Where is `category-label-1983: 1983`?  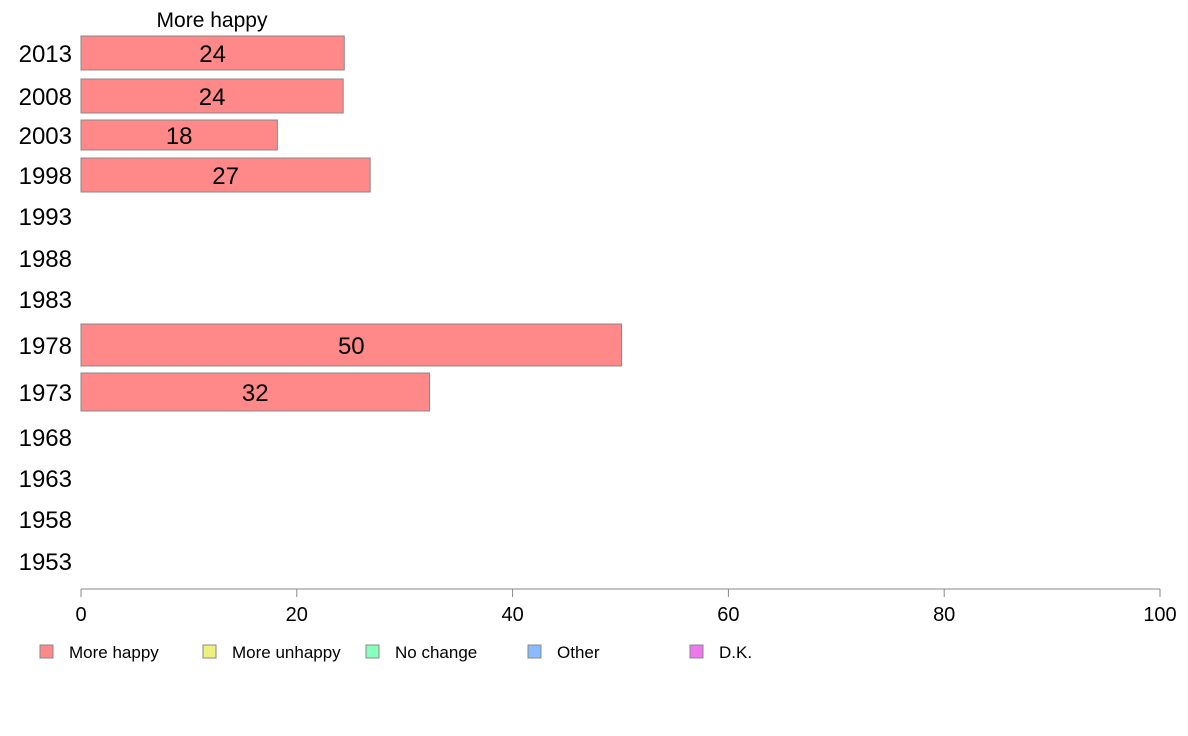 category-label-1983: 1983 is located at coordinates (45, 300).